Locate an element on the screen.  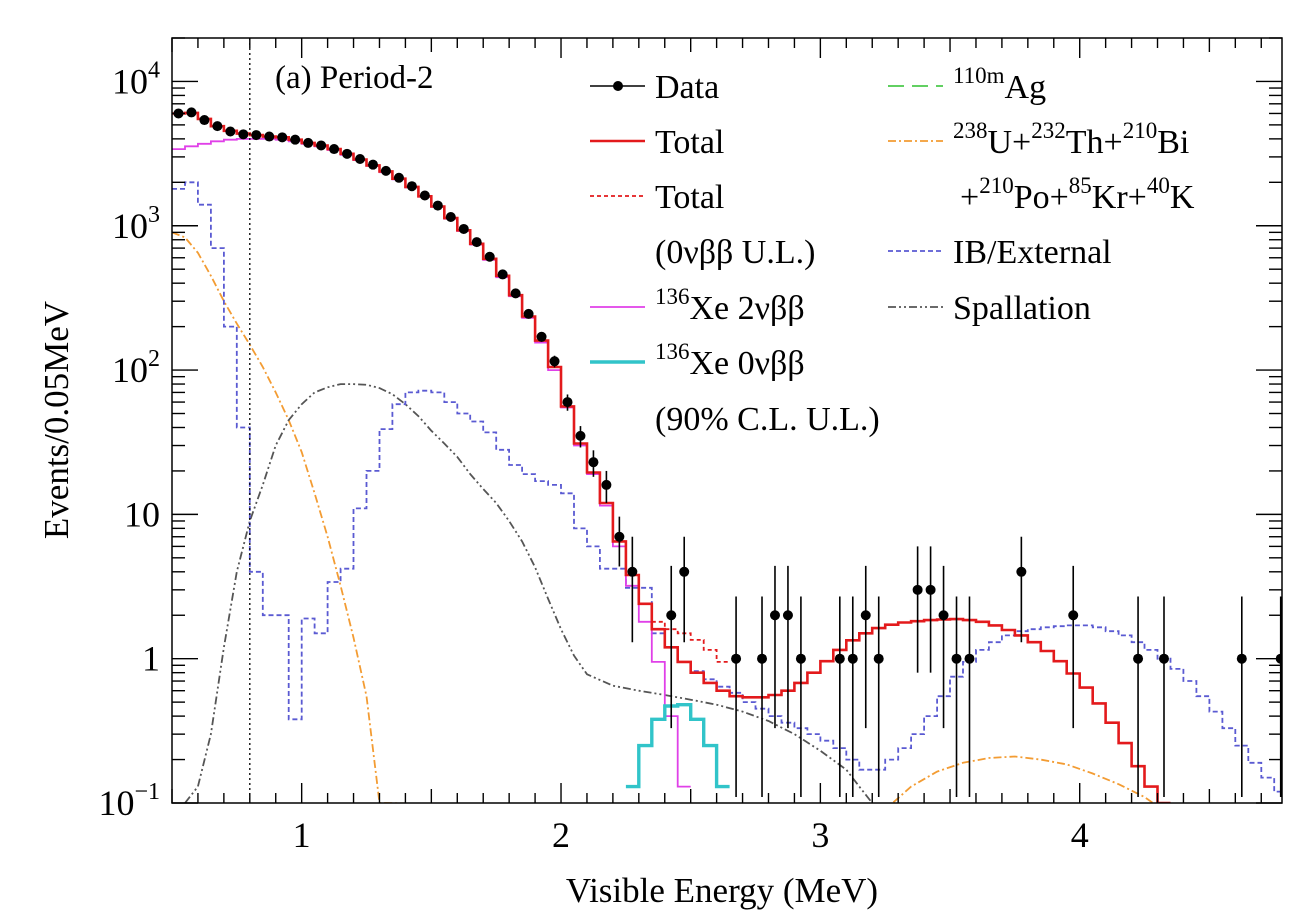
legend-label: 110mAg is located at coordinates (999, 84).